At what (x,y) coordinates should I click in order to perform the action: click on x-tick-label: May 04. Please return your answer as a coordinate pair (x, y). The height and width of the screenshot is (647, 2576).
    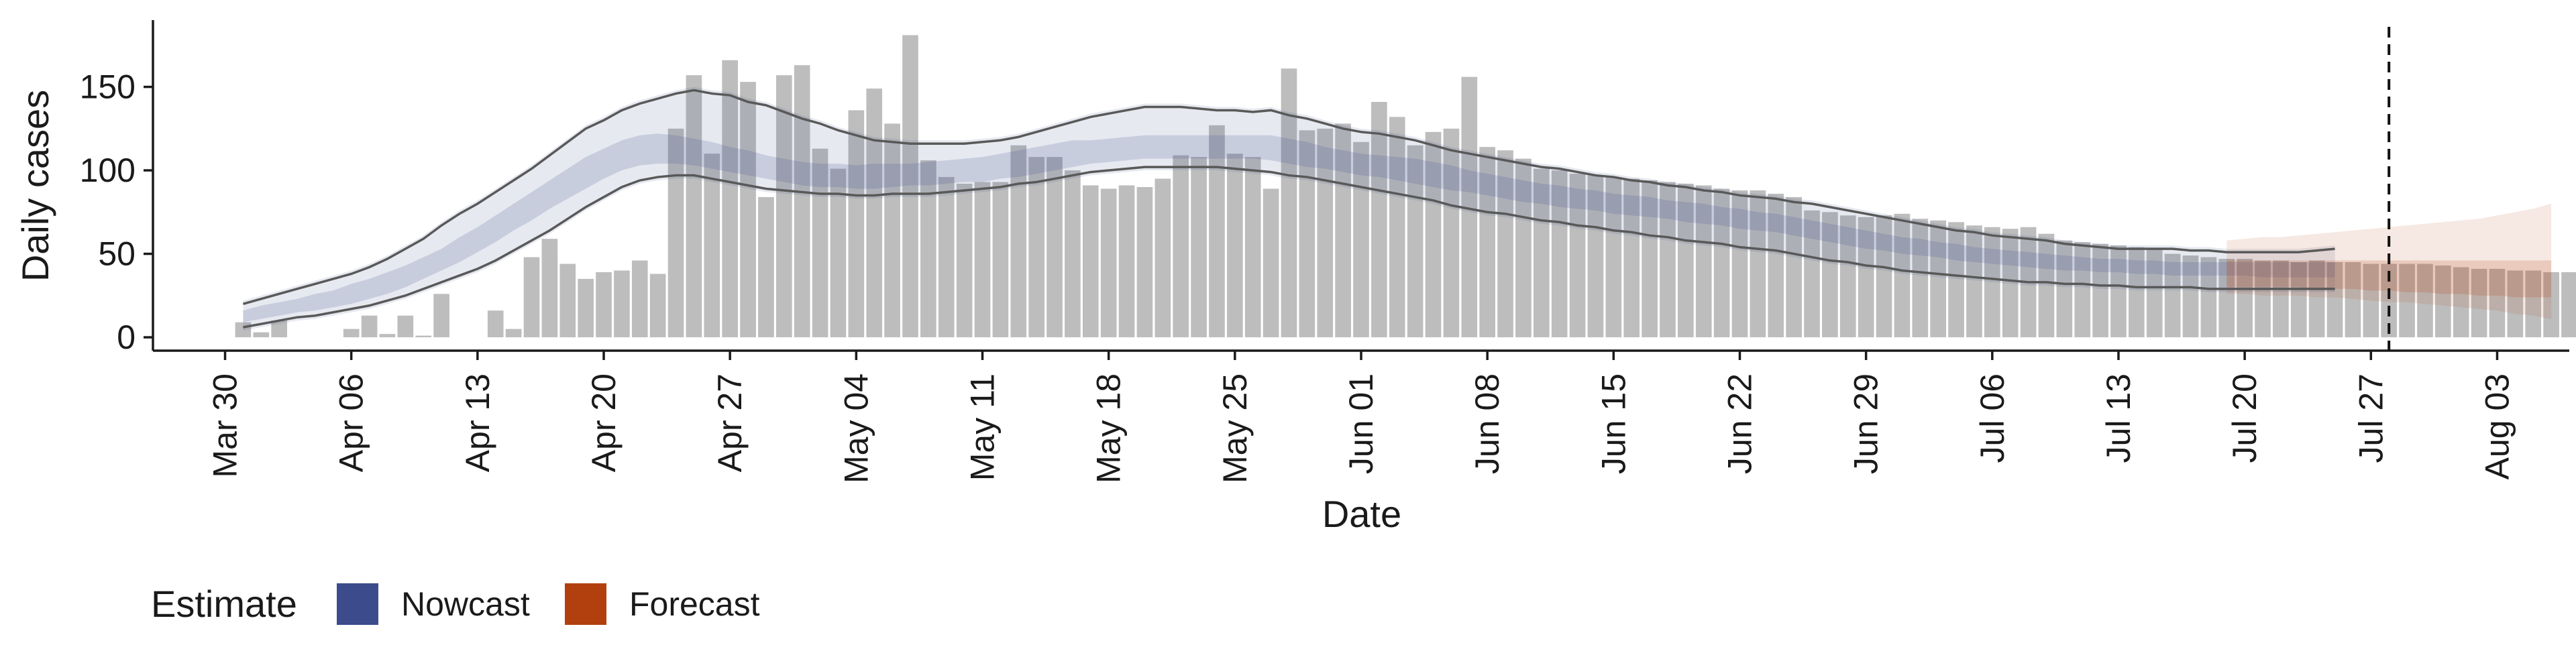
    Looking at the image, I should click on (856, 428).